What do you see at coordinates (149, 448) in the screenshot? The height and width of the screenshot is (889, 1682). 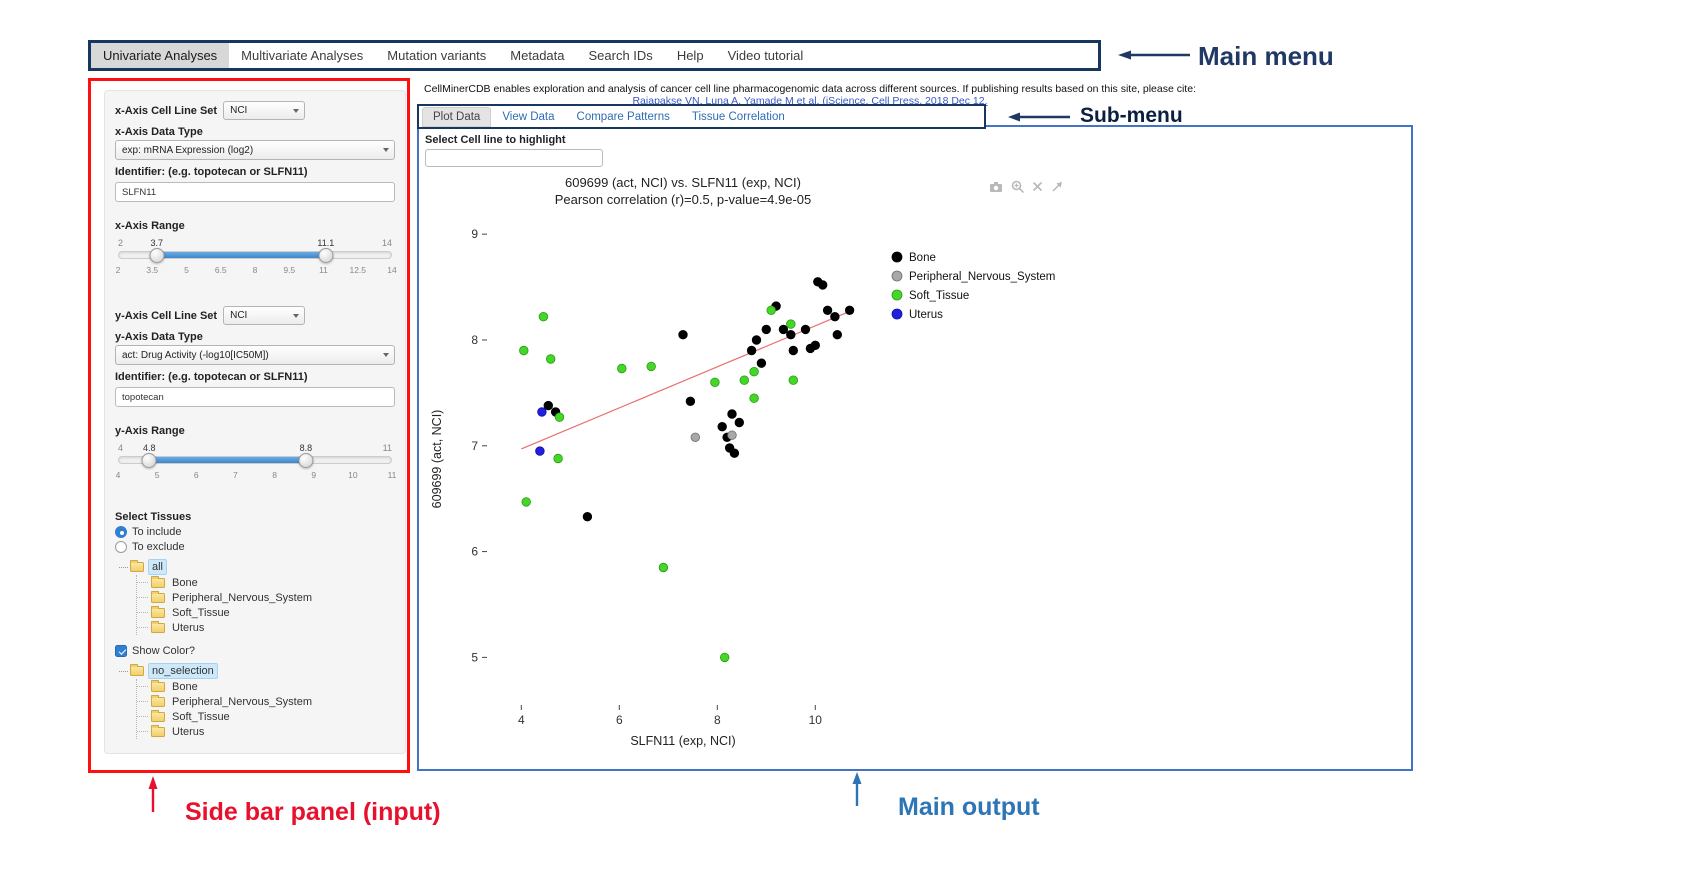 I see `slider-low-value: 4.8` at bounding box center [149, 448].